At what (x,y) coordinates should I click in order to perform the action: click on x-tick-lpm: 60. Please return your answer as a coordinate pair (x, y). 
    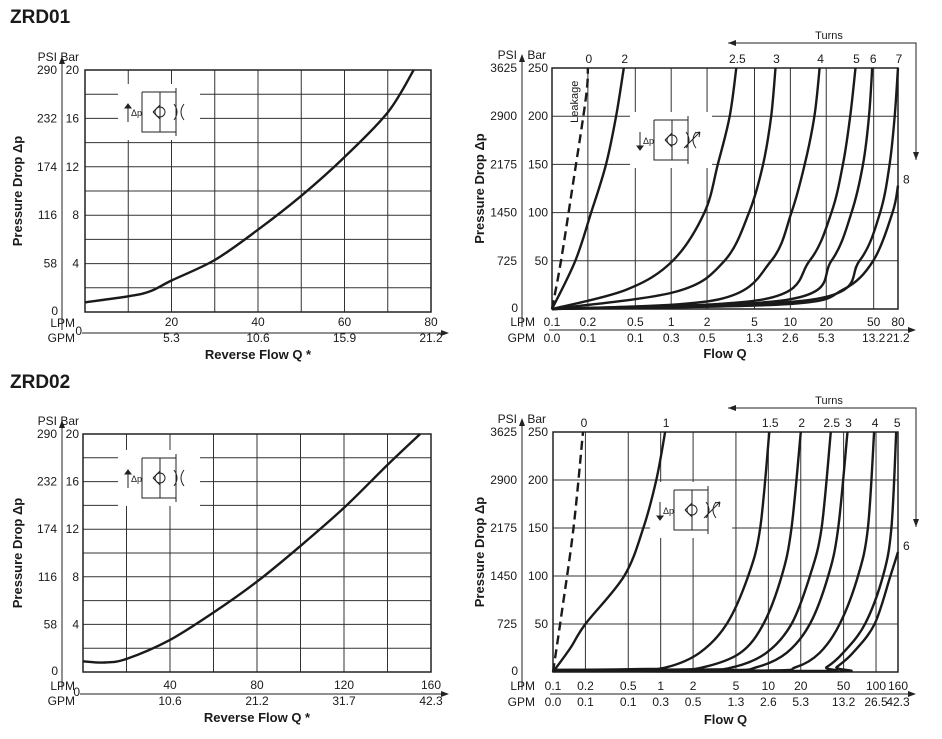
    Looking at the image, I should click on (345, 322).